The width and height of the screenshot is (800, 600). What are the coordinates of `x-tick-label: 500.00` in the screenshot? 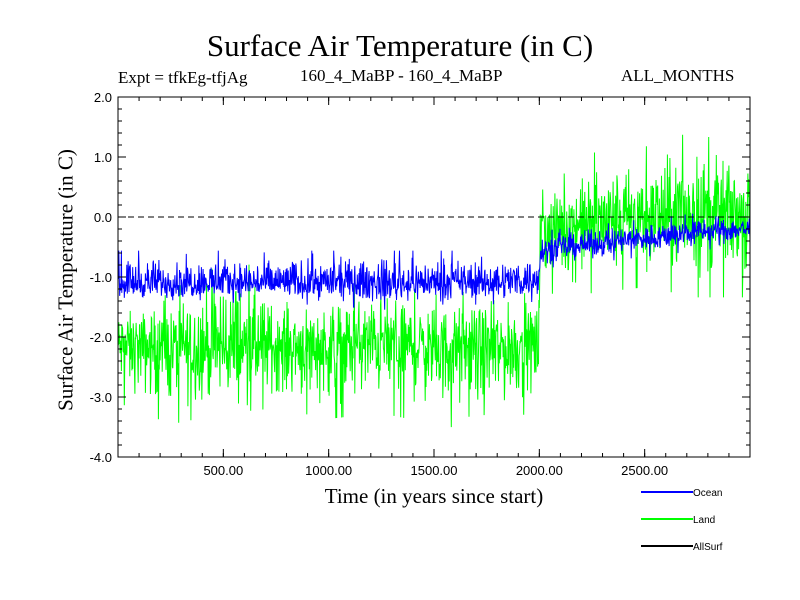 It's located at (223, 470).